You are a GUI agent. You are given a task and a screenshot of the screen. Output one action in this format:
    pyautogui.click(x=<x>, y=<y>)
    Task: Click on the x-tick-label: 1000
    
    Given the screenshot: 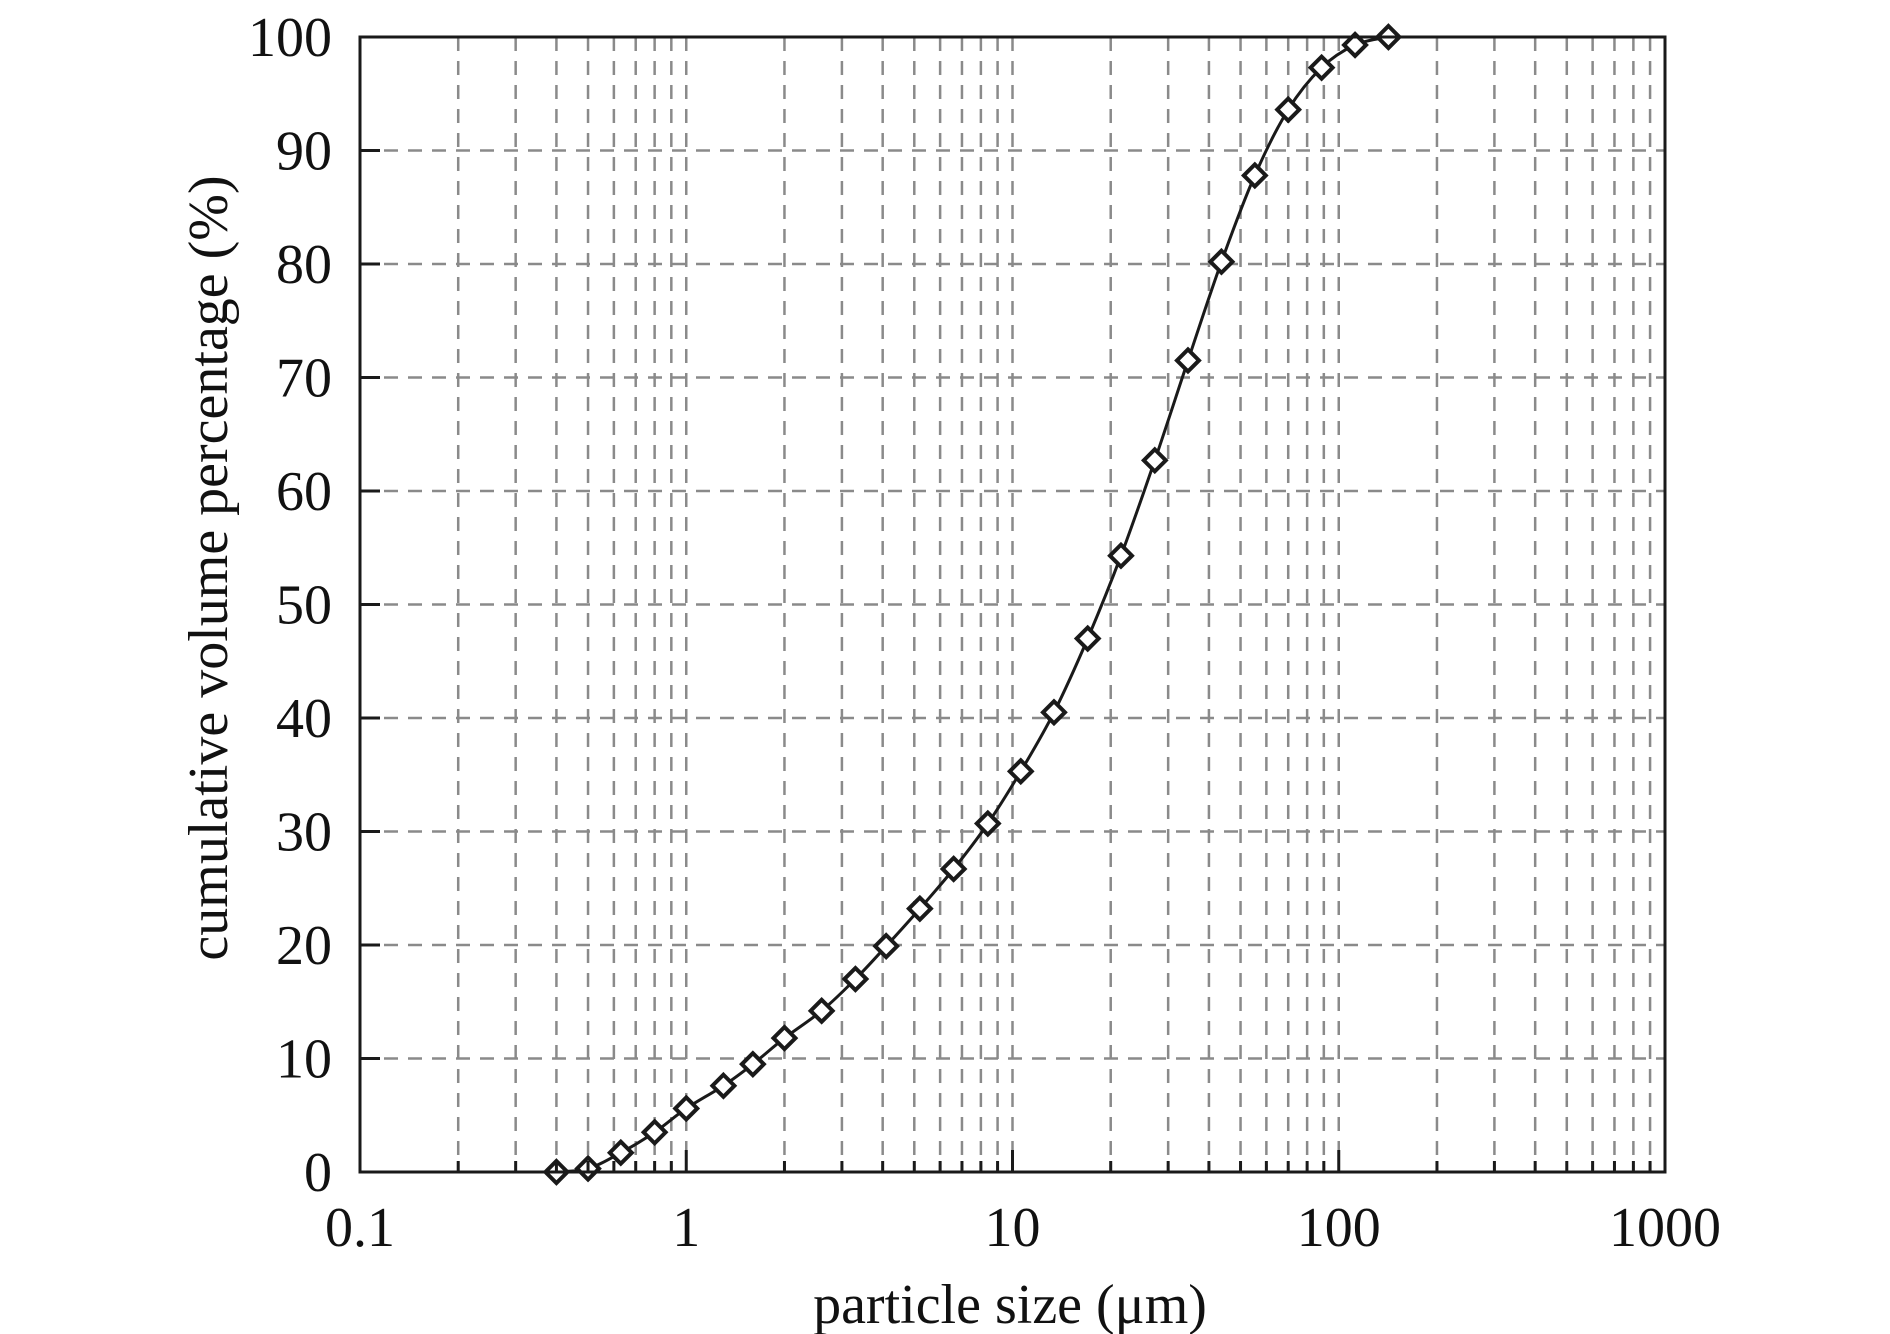 What is the action you would take?
    pyautogui.click(x=1665, y=1228)
    